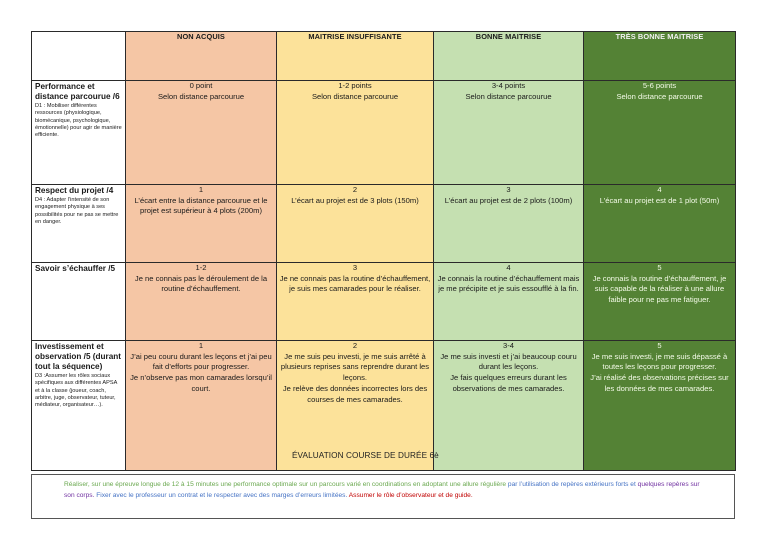 The width and height of the screenshot is (768, 543). I want to click on criterion-title: Performance et distance parcourue /6, so click(77, 91).